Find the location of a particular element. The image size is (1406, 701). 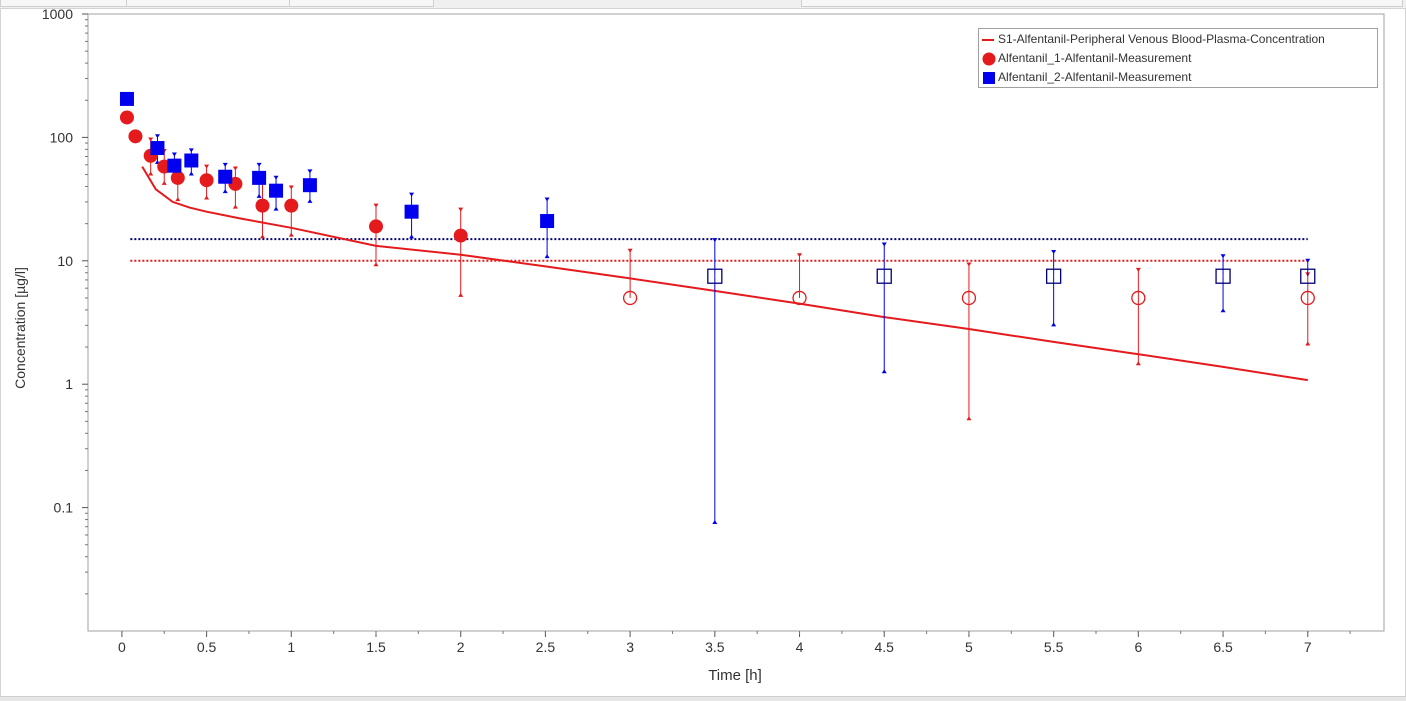

x-tick-label: 0.5 is located at coordinates (207, 647).